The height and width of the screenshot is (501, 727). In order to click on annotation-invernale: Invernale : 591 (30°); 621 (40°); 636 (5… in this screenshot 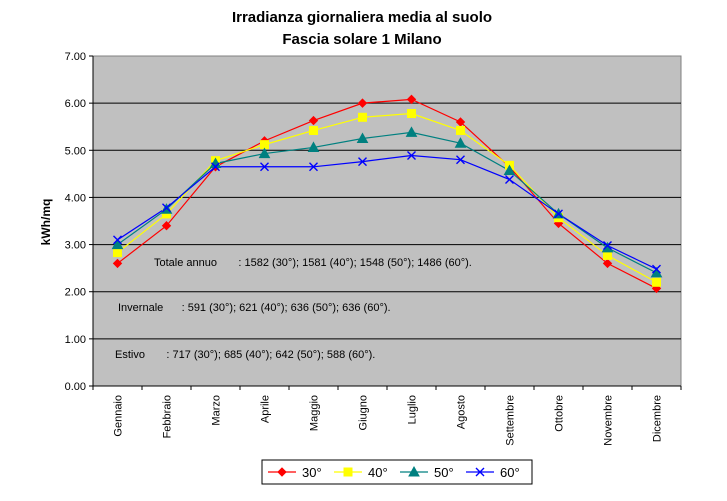, I will do `click(254, 308)`.